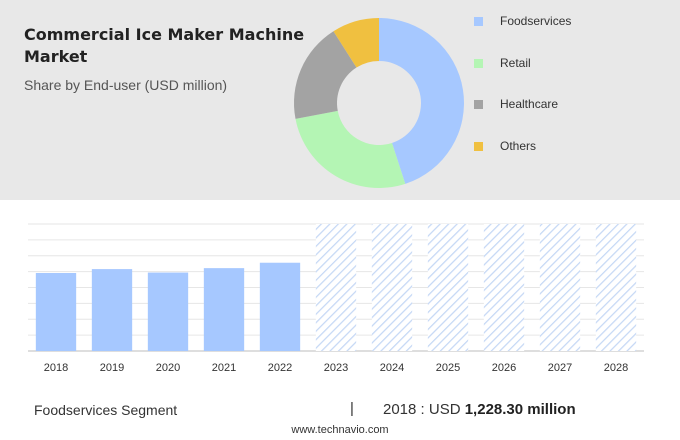 The image size is (680, 440). What do you see at coordinates (422, 409) in the screenshot?
I see `year-prefix: 2018 : USD` at bounding box center [422, 409].